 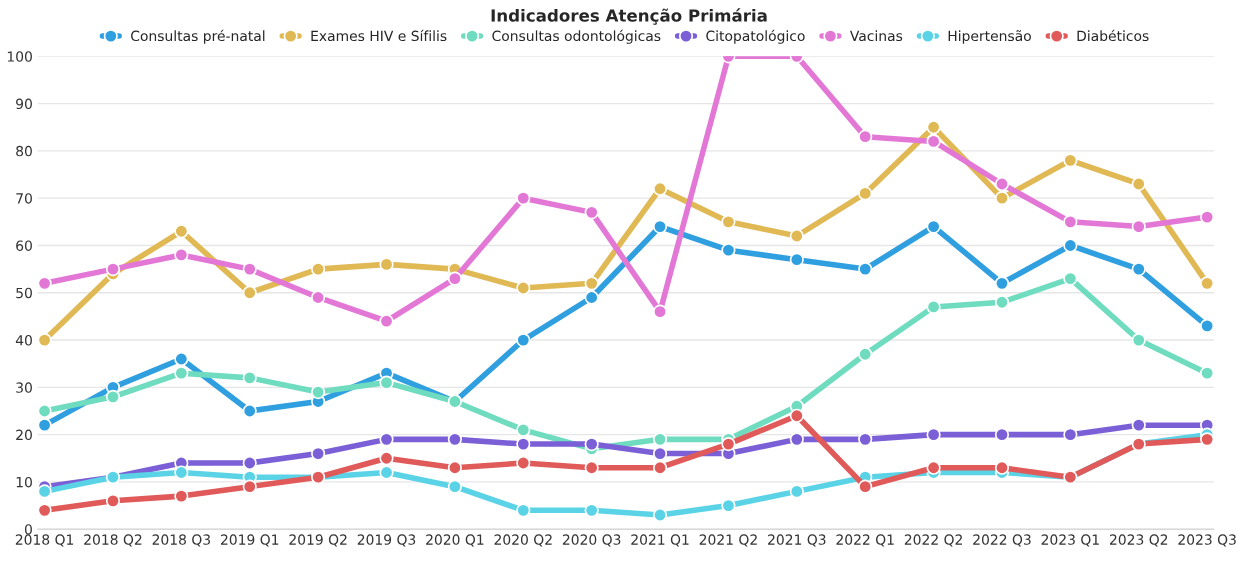 What do you see at coordinates (181, 540) in the screenshot?
I see `x-tick-label: 2018 Q3` at bounding box center [181, 540].